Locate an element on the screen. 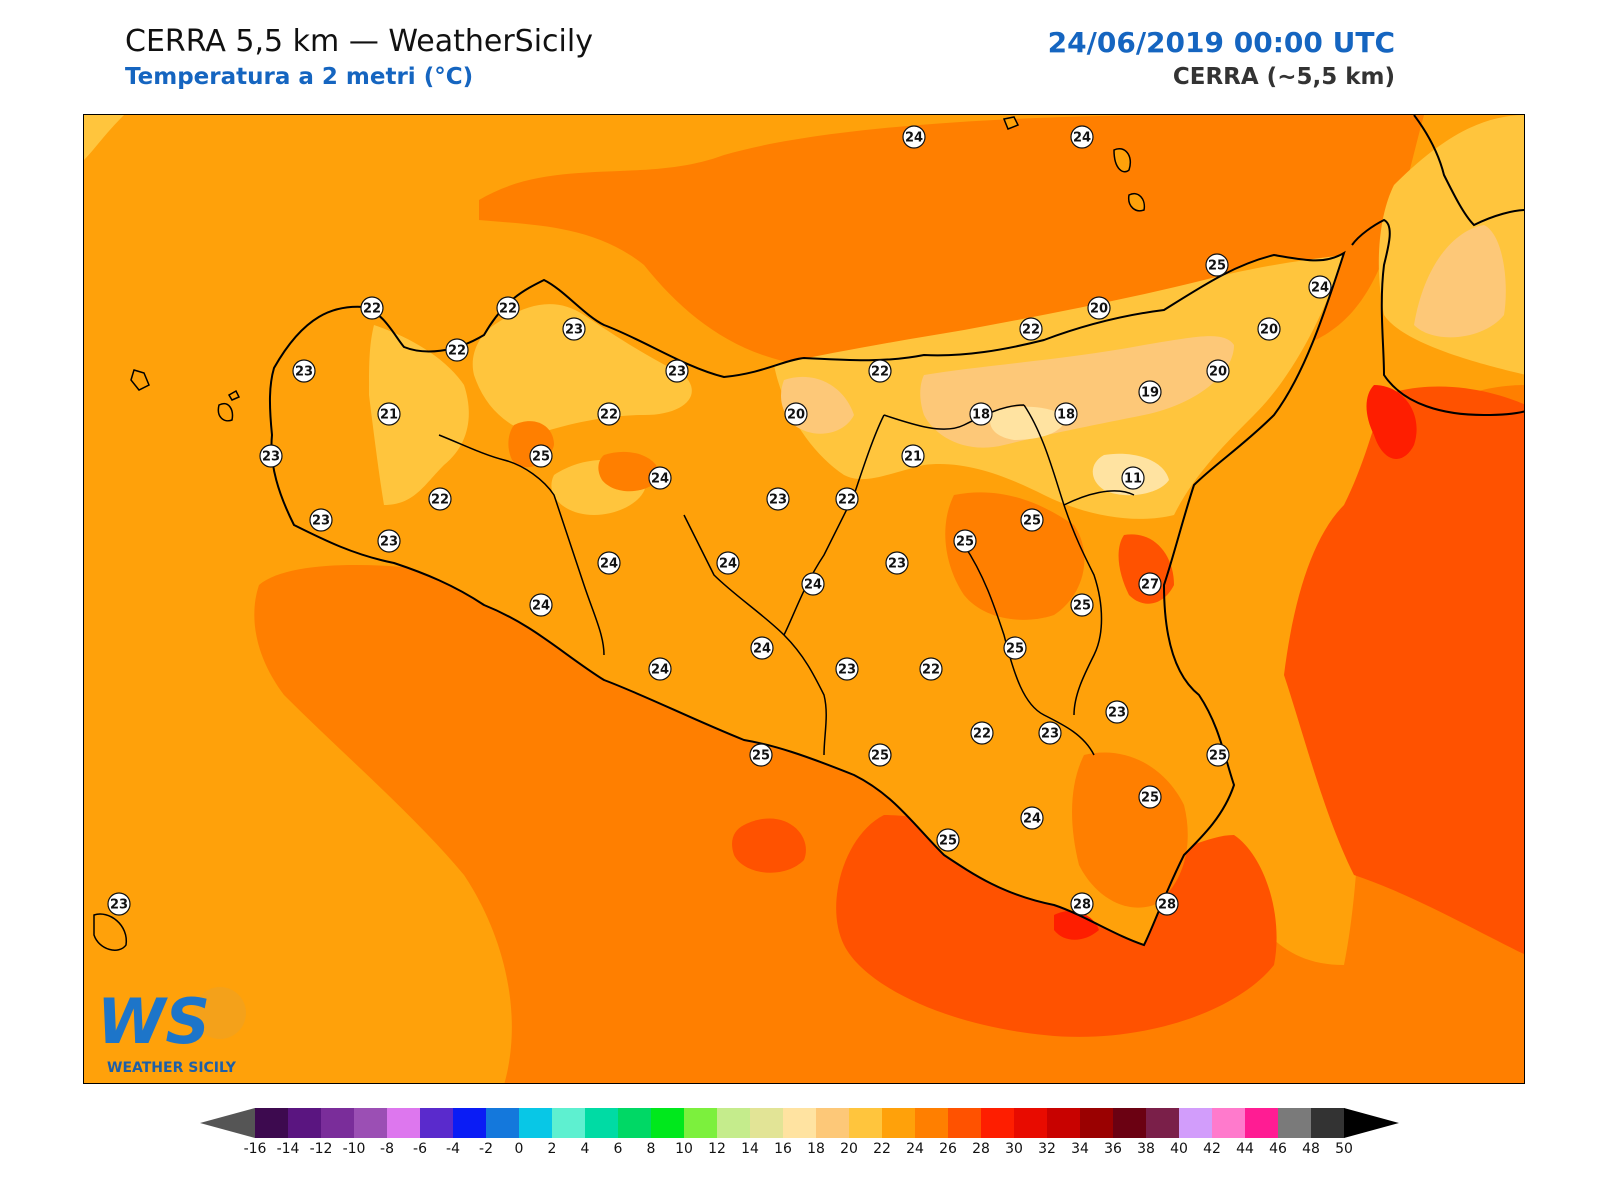 The width and height of the screenshot is (1600, 1200). colorbar-tick-label: -12 is located at coordinates (321, 1148).